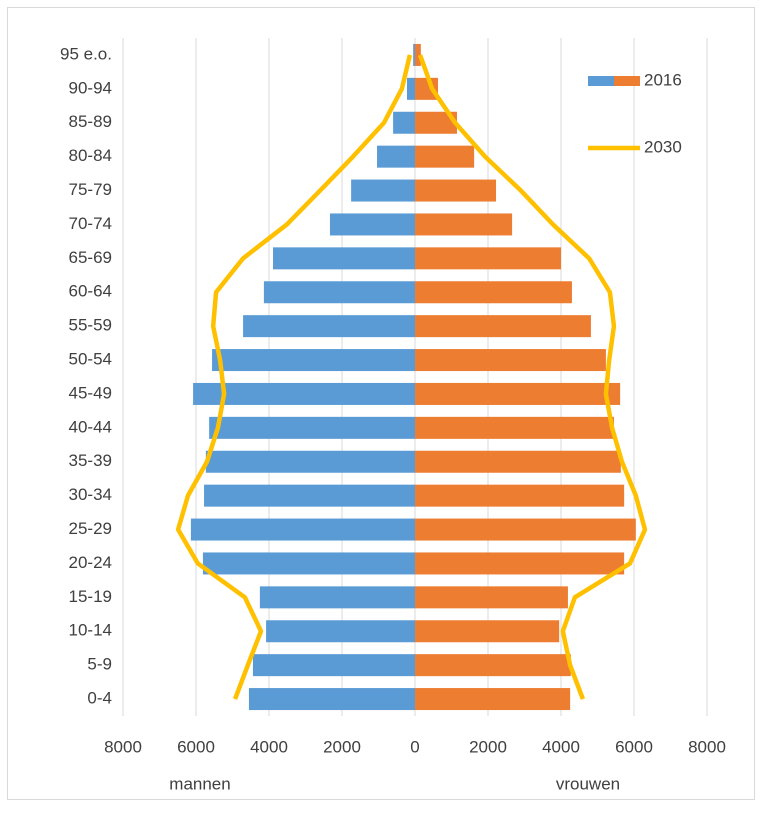  What do you see at coordinates (99, 664) in the screenshot?
I see `y-tick-label: 5-9` at bounding box center [99, 664].